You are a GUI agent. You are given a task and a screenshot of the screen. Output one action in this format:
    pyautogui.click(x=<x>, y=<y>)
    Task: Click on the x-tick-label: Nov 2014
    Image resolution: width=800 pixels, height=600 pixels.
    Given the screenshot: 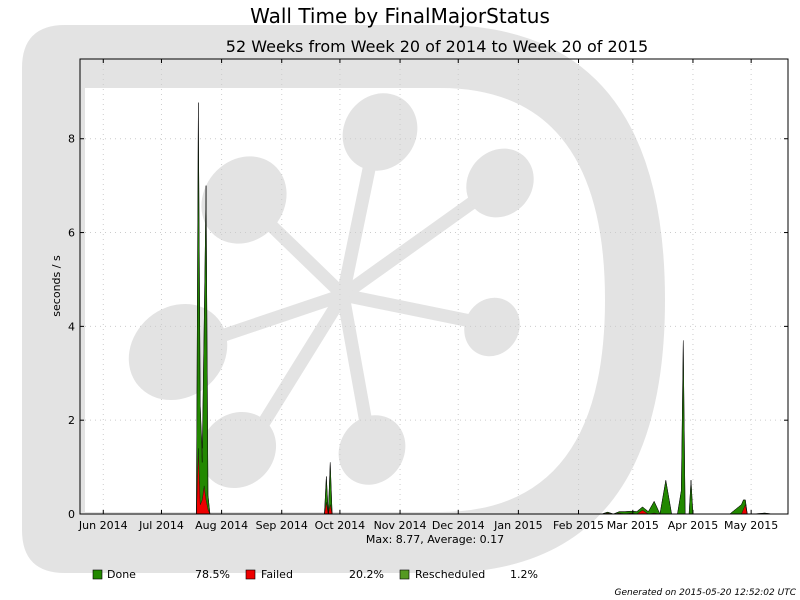 What is the action you would take?
    pyautogui.click(x=400, y=525)
    